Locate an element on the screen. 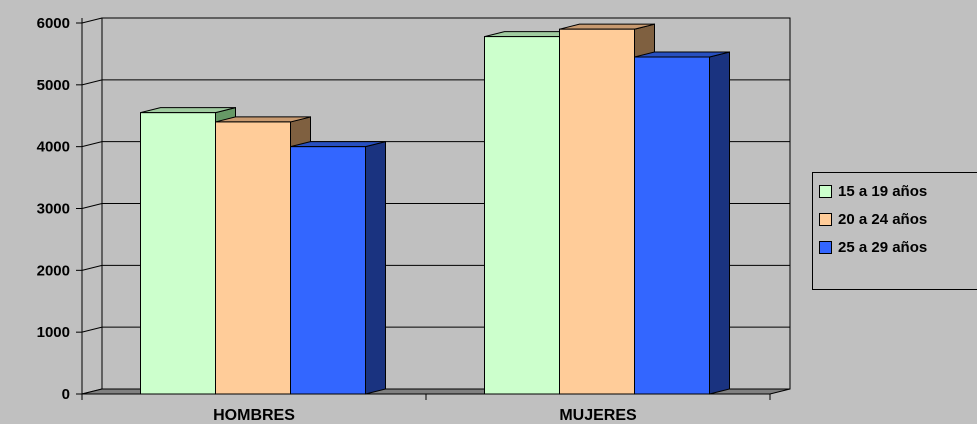 Image resolution: width=977 pixels, height=424 pixels. legend: 15 a 19 años 20 a 24 años 25 a 29 años is located at coordinates (894, 231).